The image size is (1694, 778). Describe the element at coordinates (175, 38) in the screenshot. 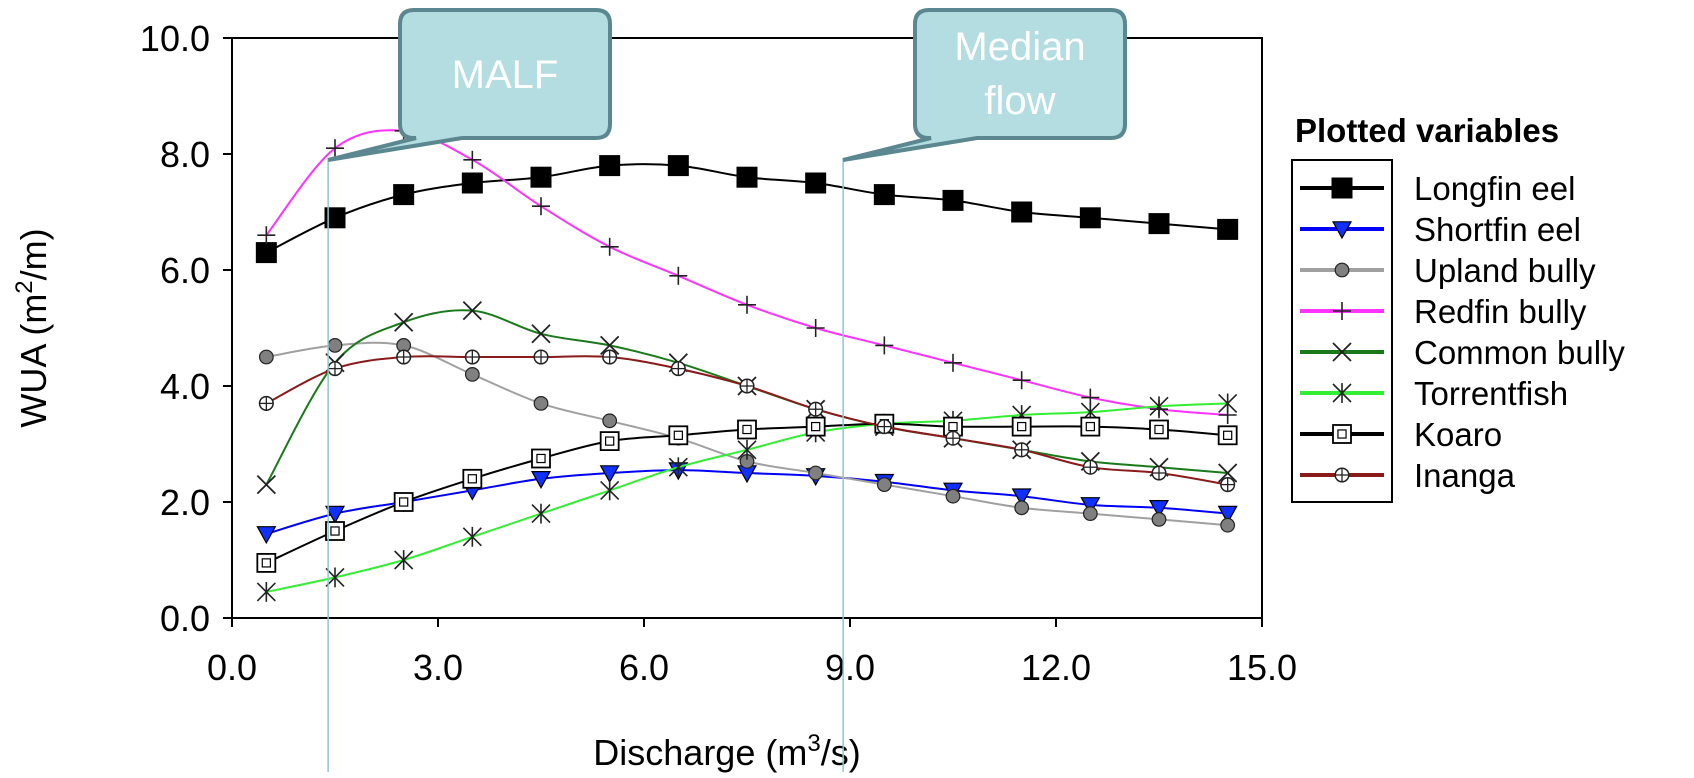

I see `y-tick-label: 10.0` at that location.